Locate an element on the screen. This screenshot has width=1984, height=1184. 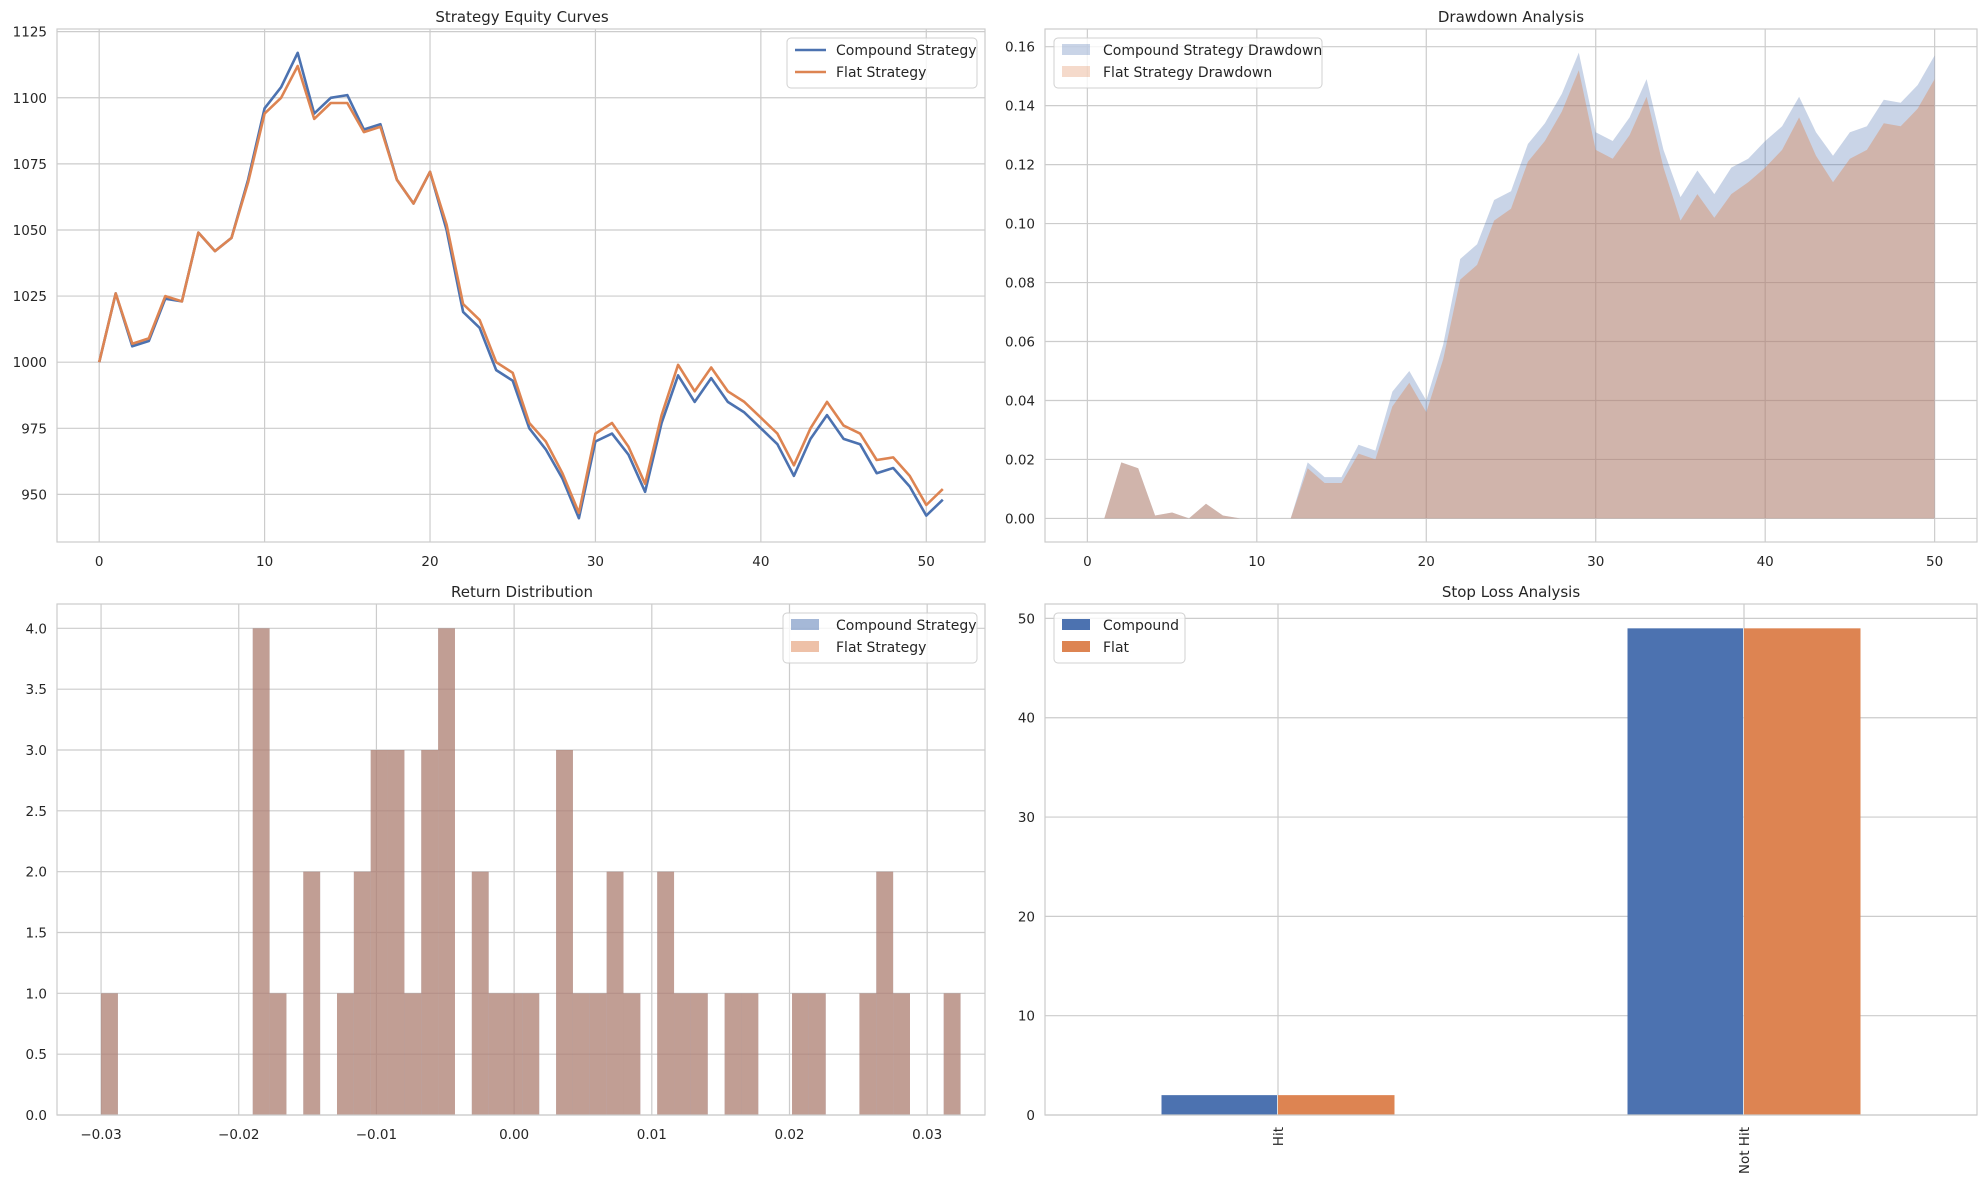
stoploss-y-tick-label: 50 is located at coordinates (1026, 619).